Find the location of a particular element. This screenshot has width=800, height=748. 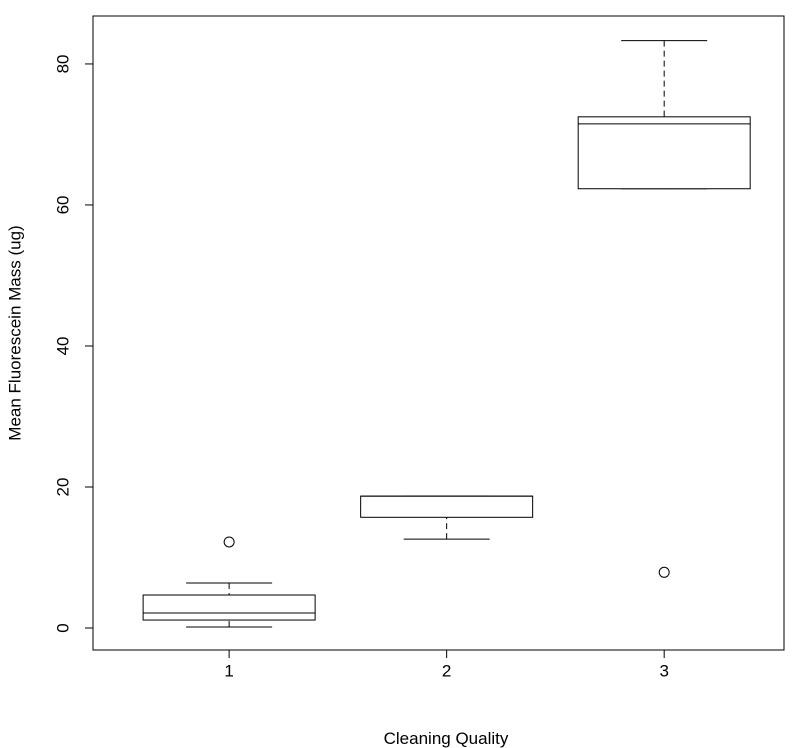

y-tick-label: 60 is located at coordinates (62, 204).